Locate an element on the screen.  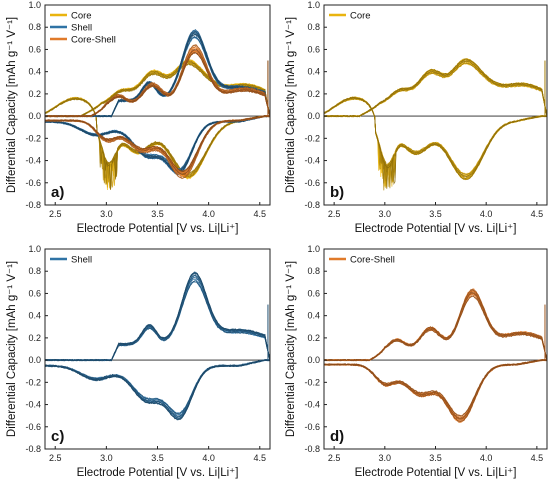
y-tick-label: 0.2 is located at coordinates (313, 338).